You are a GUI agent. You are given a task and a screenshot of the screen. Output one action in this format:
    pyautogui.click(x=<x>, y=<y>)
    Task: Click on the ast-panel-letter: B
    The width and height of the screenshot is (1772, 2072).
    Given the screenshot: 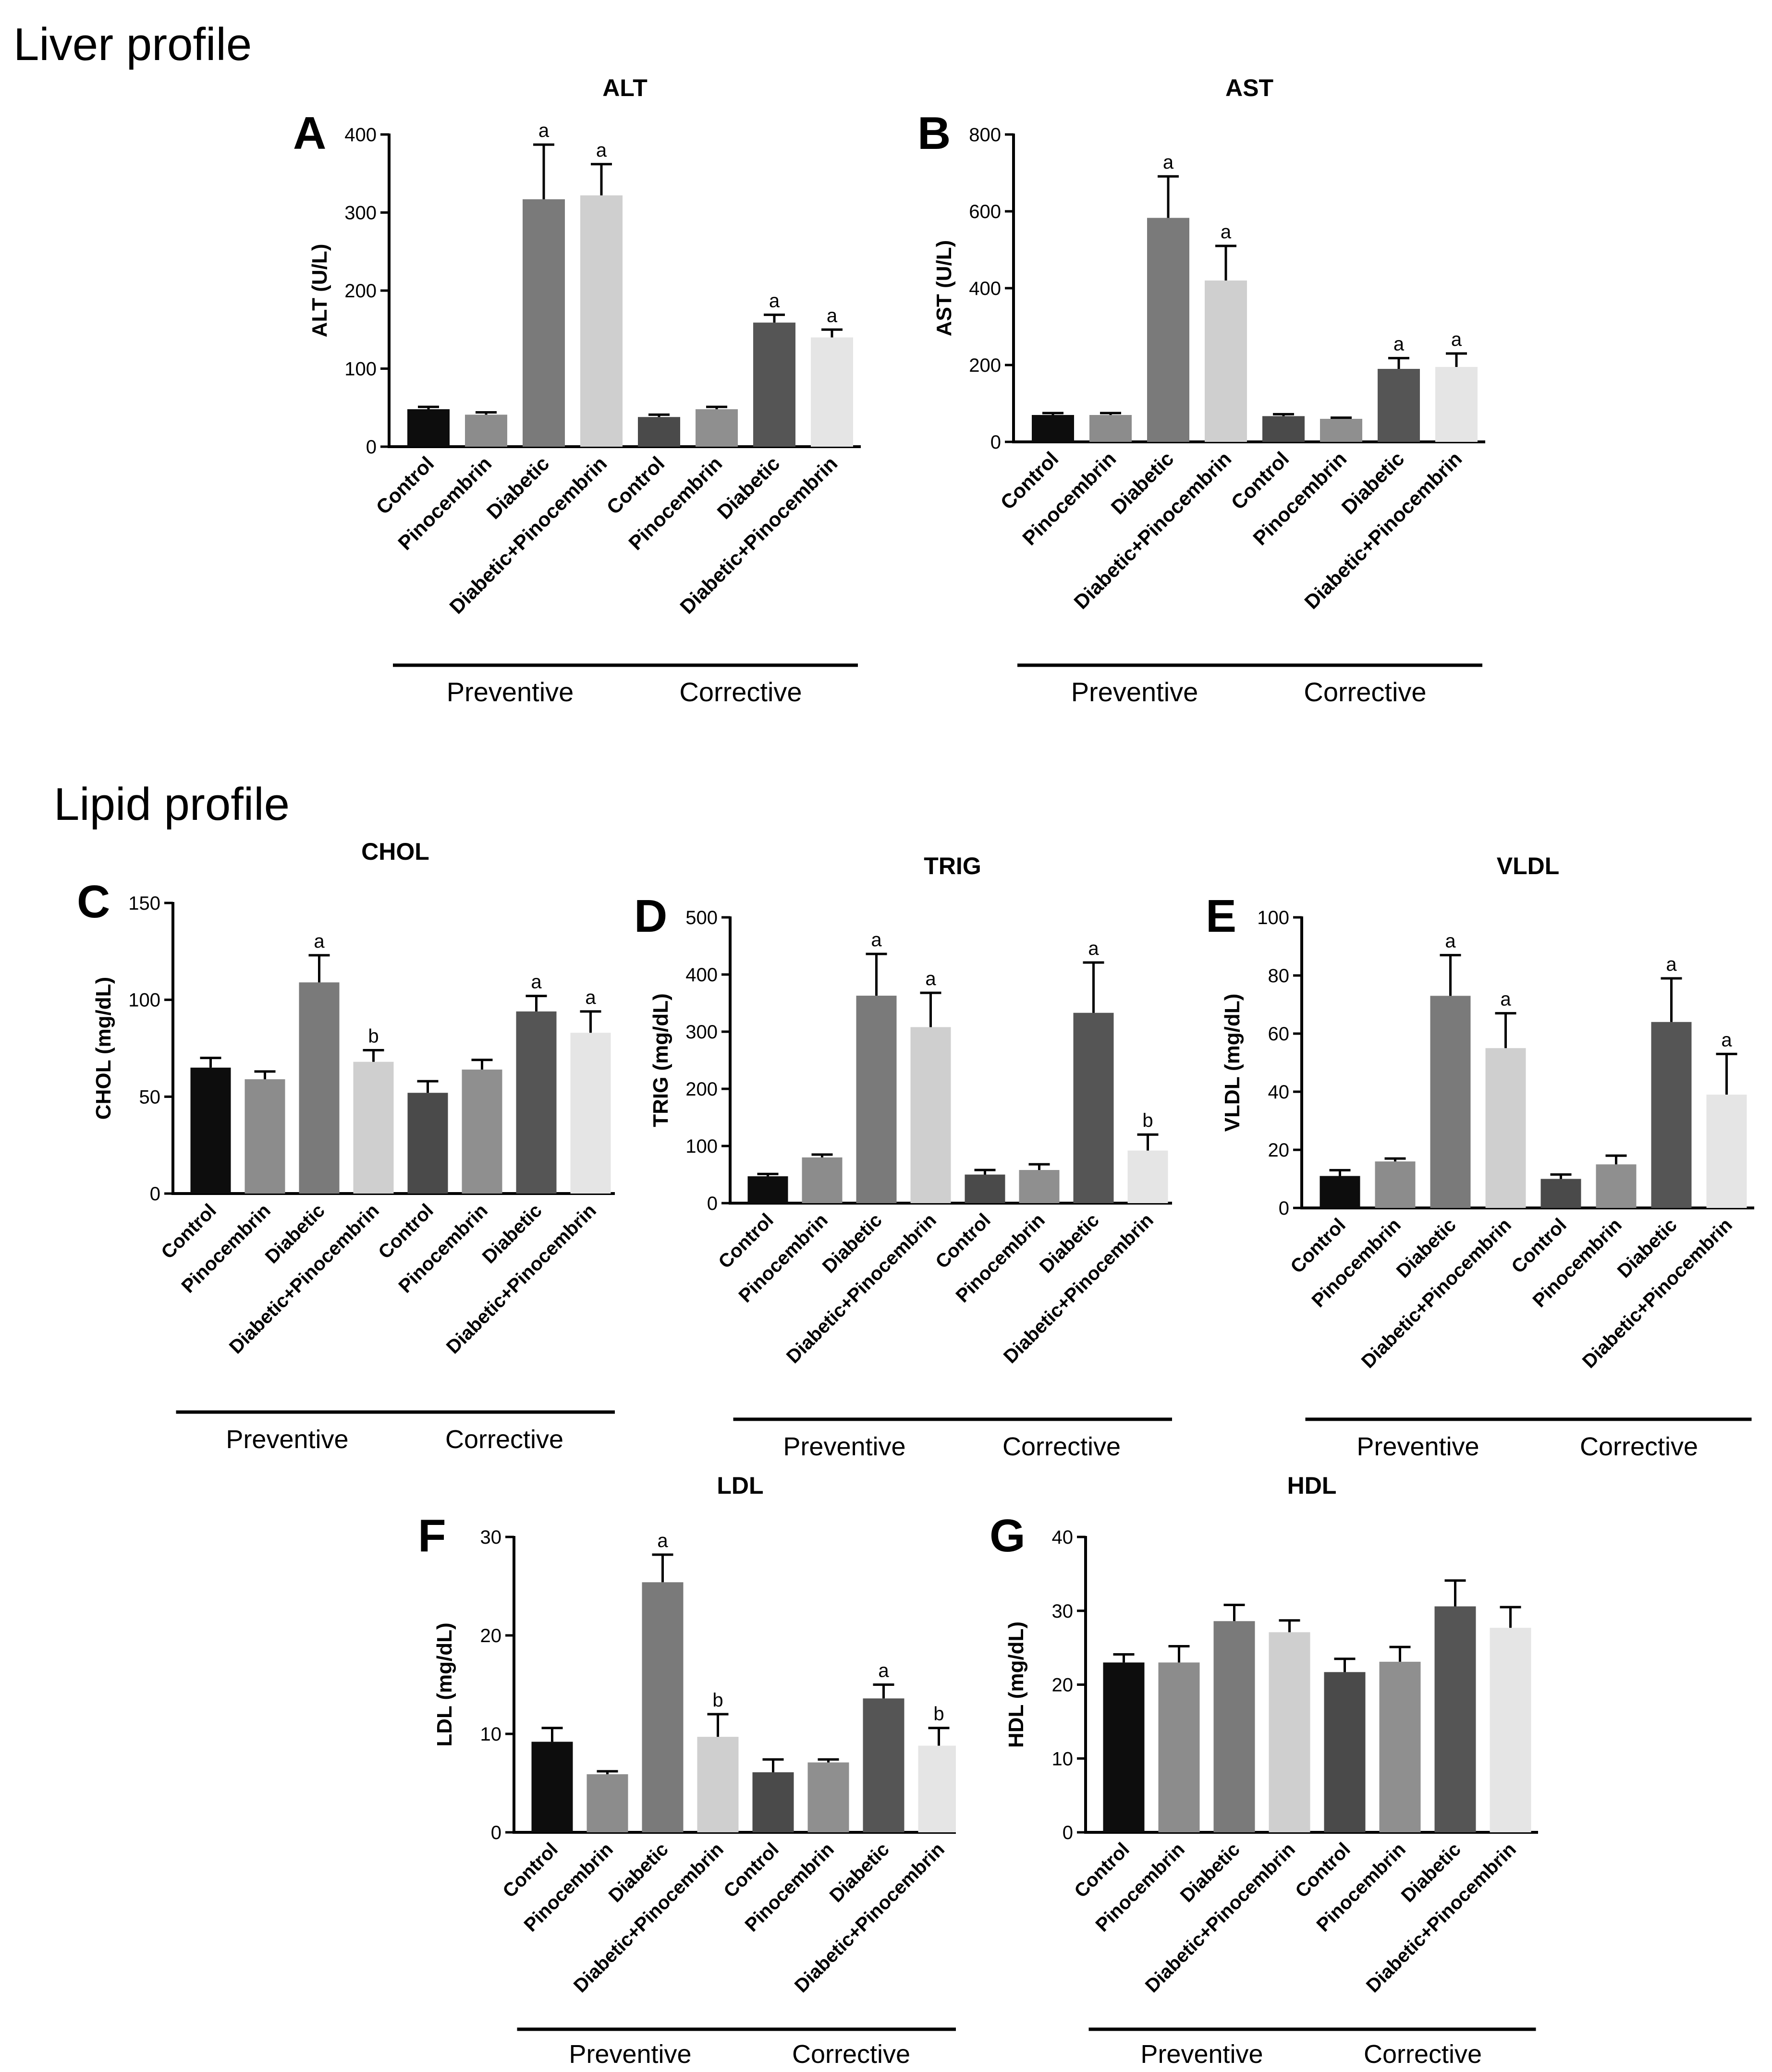 What is the action you would take?
    pyautogui.click(x=934, y=133)
    